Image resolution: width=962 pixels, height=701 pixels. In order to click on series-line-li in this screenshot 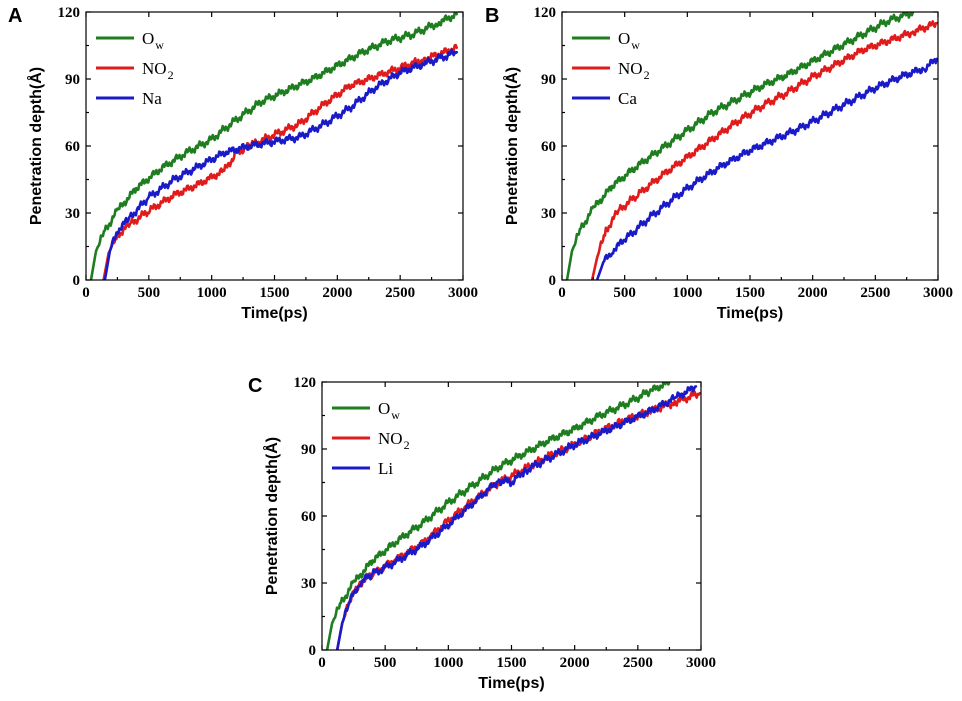, I will do `click(516, 517)`.